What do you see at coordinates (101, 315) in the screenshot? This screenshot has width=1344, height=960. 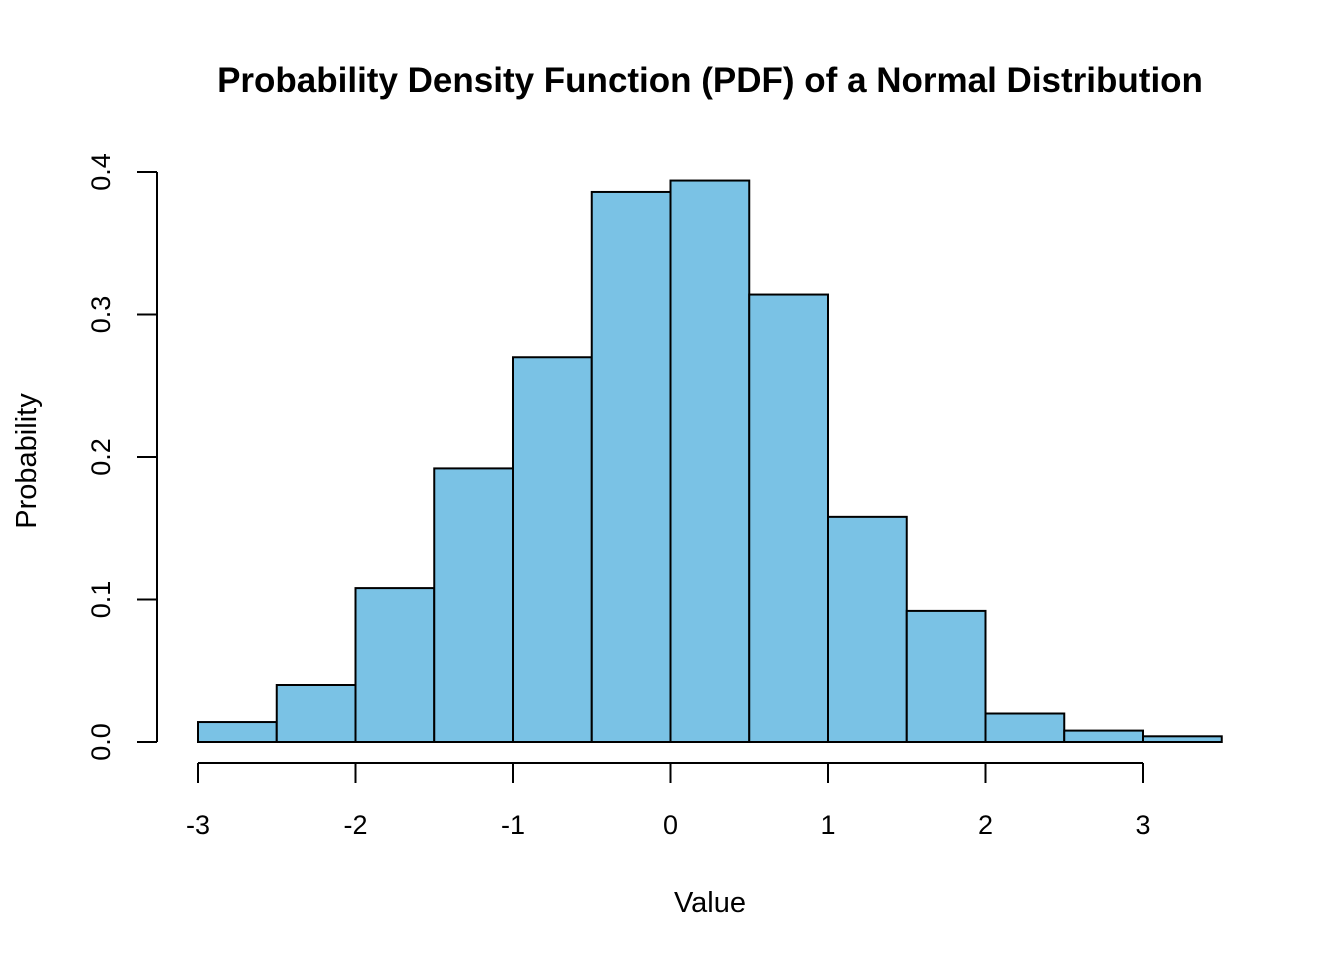 I see `y-tick-label: 0.3` at bounding box center [101, 315].